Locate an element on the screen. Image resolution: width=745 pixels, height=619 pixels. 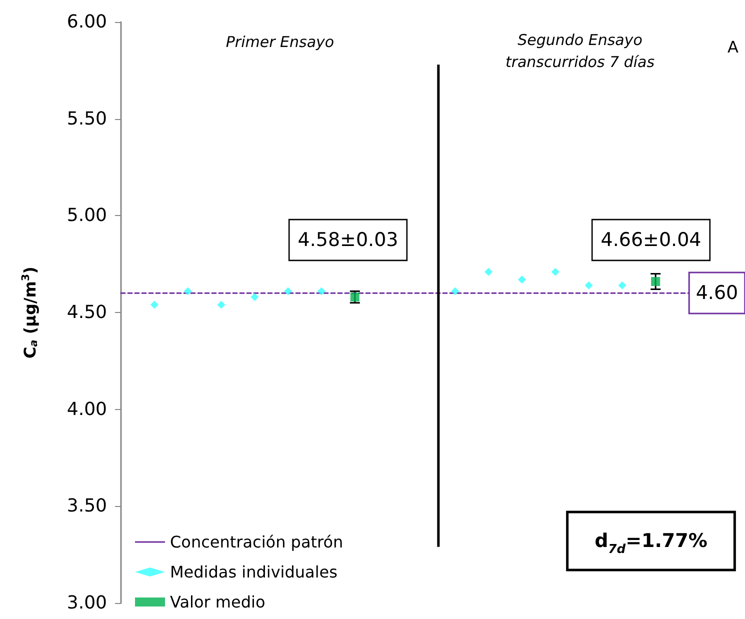
y-tick-label: 6.00 is located at coordinates (86, 22).